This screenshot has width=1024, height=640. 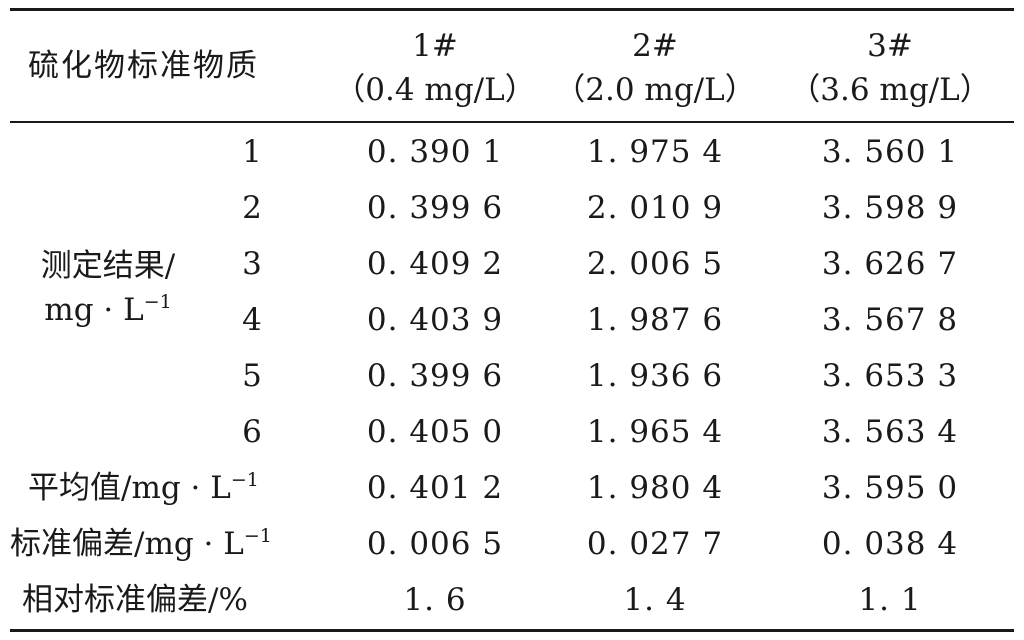 I want to click on table-cell: 0. 390 1, so click(x=435, y=152).